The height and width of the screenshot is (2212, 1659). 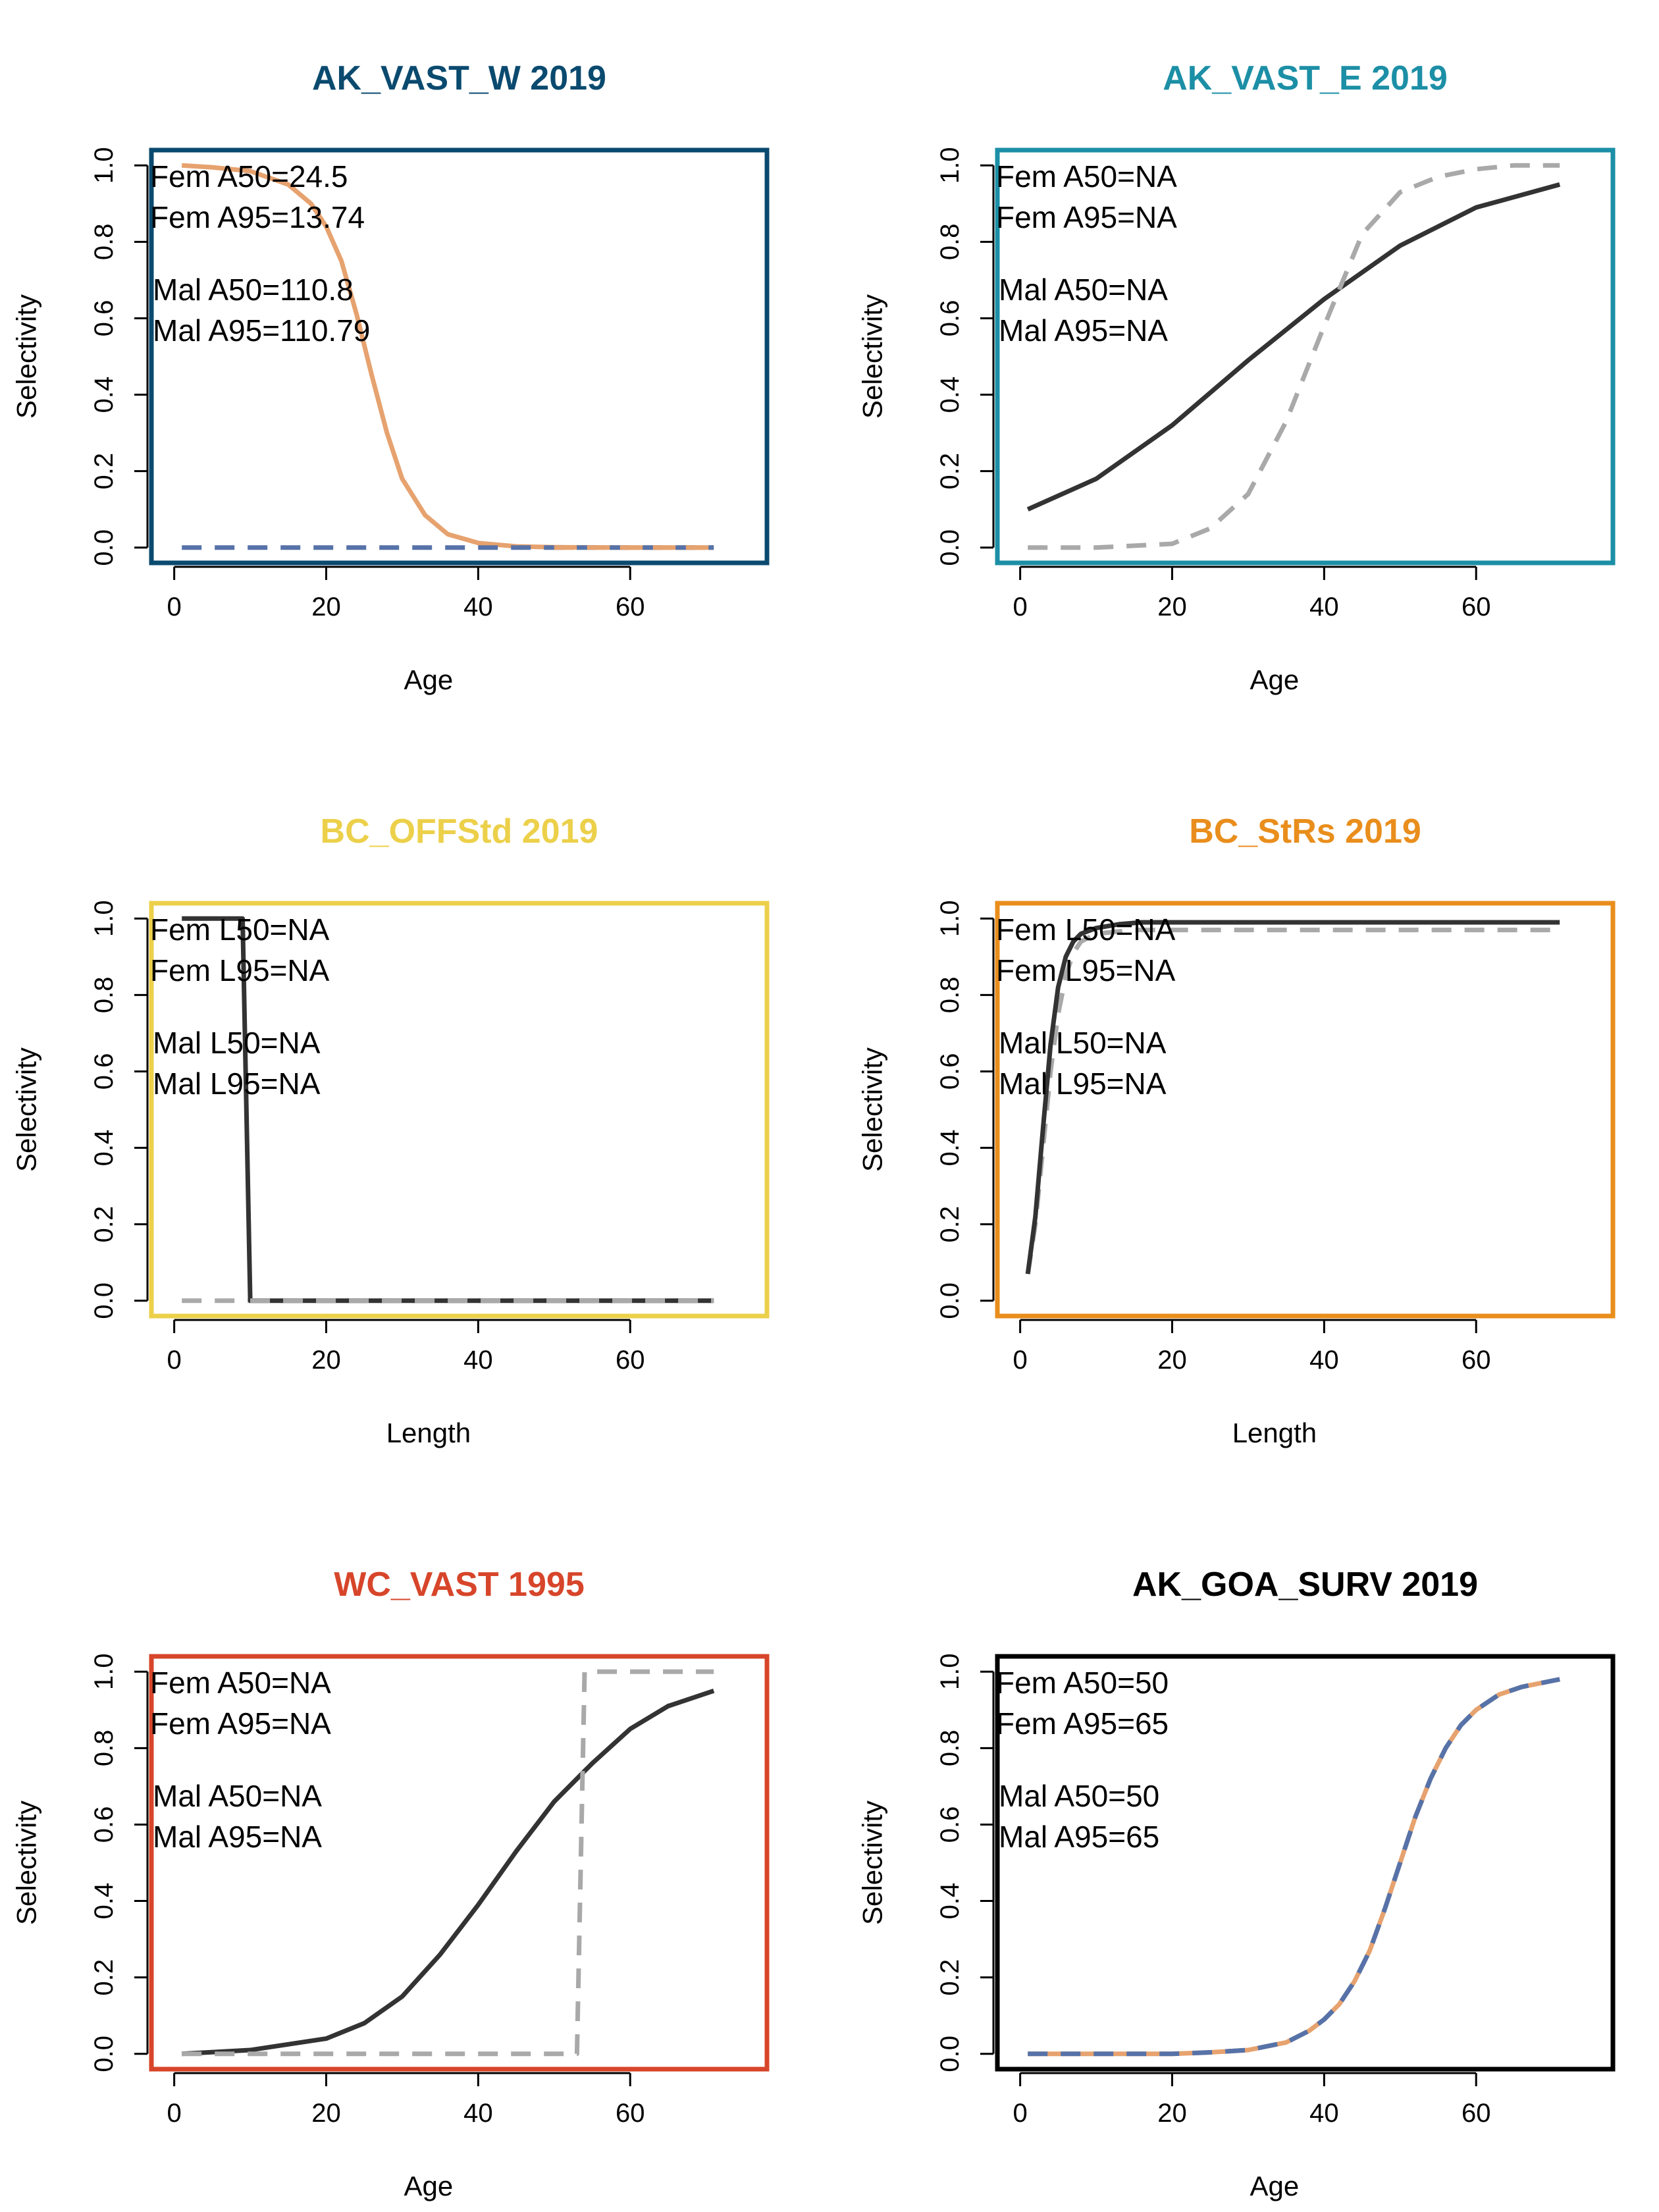 What do you see at coordinates (238, 1837) in the screenshot?
I see `selectivity-annotation: Mal A95=NA` at bounding box center [238, 1837].